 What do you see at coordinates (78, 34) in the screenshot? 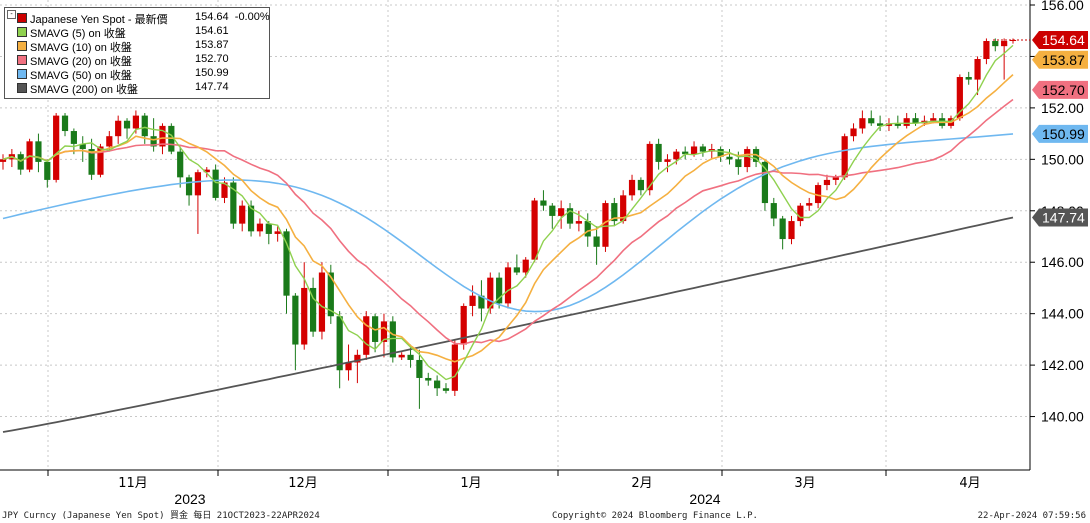
I see `legend-label-sma5: SMAVG (5) on 收盤` at bounding box center [78, 34].